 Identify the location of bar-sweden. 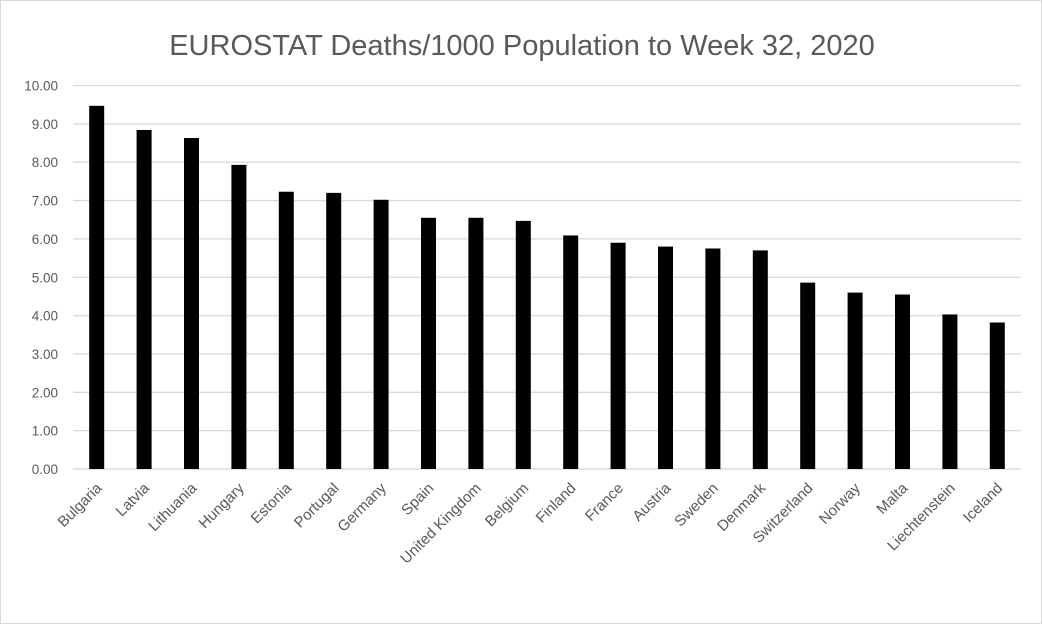
(713, 358).